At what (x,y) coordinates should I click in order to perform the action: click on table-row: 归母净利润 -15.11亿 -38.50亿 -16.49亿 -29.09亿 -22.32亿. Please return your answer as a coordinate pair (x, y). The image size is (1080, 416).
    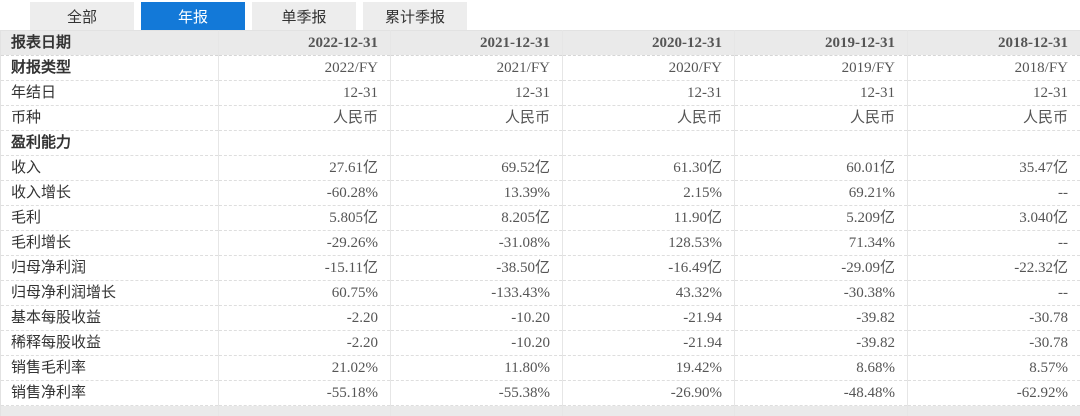
    Looking at the image, I should click on (540, 268).